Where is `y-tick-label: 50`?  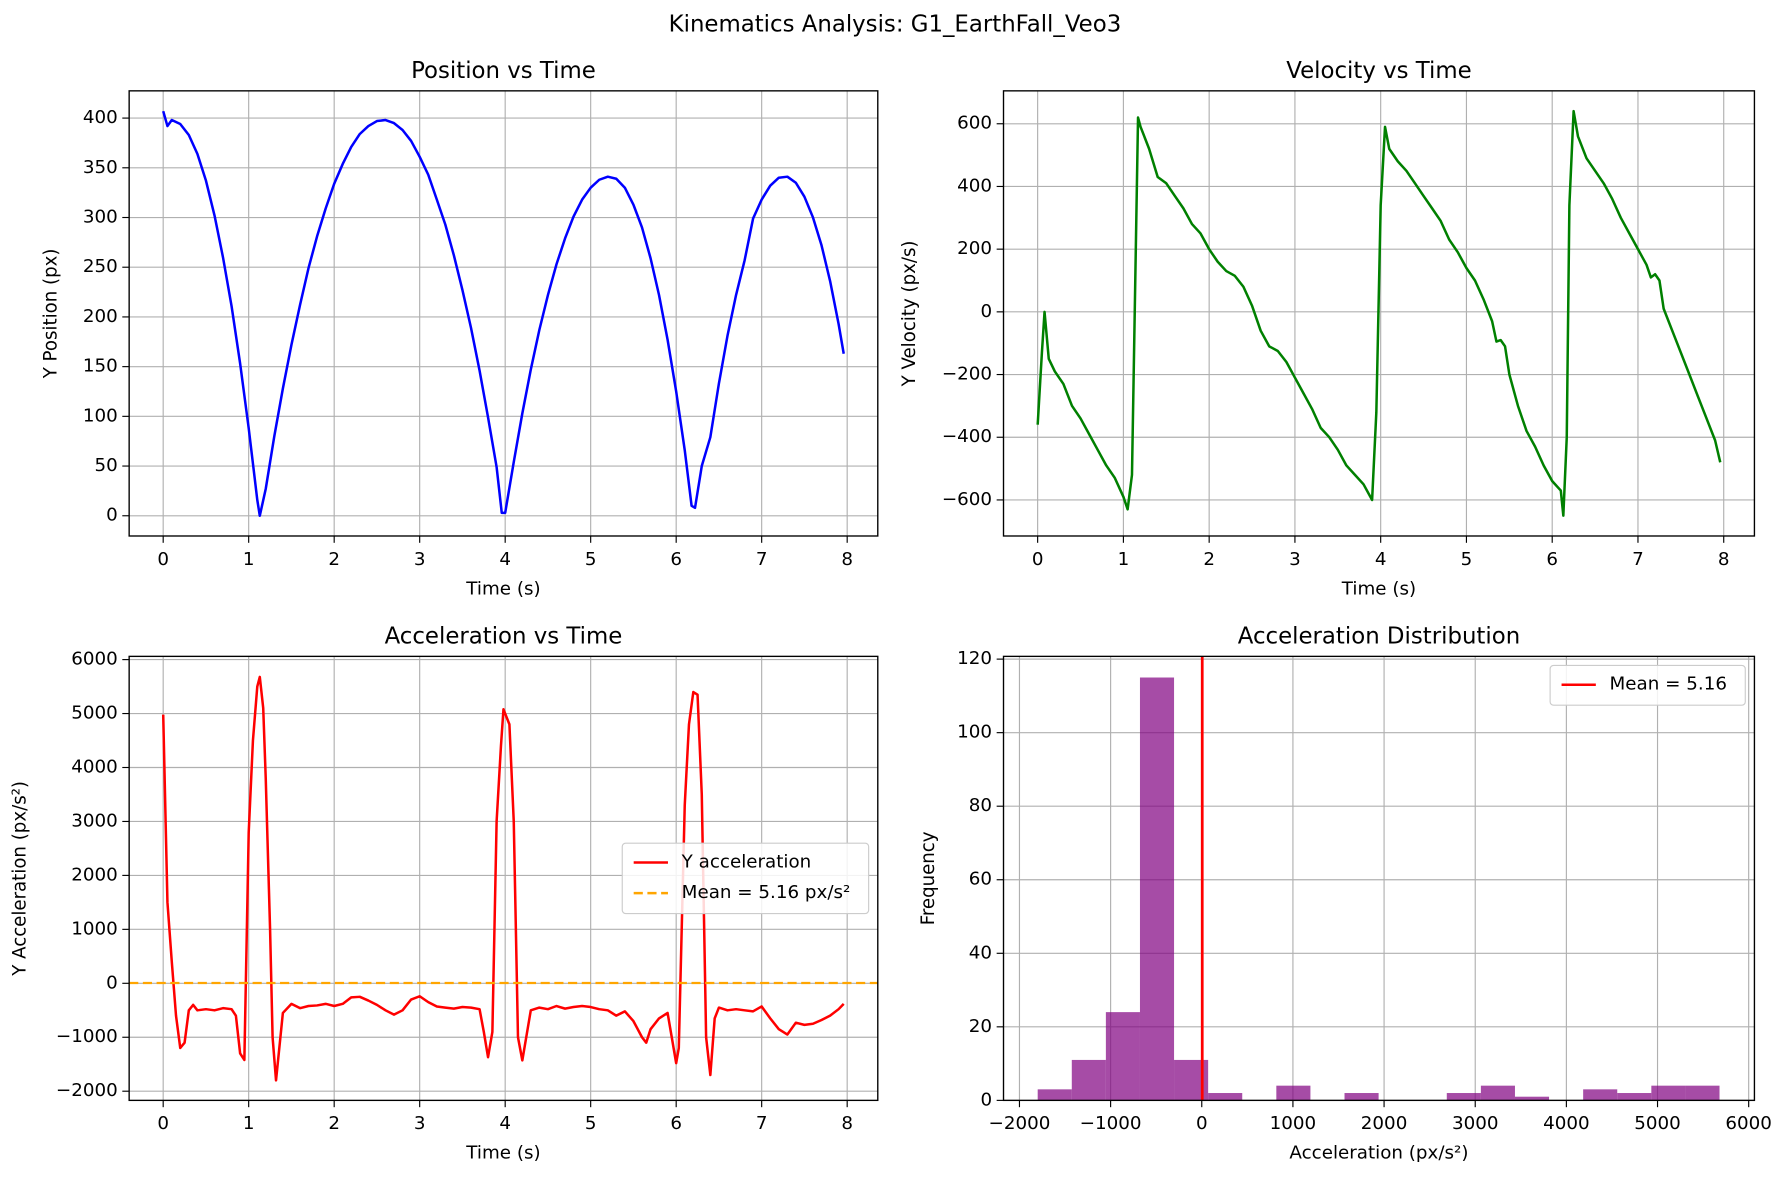
y-tick-label: 50 is located at coordinates (105, 465).